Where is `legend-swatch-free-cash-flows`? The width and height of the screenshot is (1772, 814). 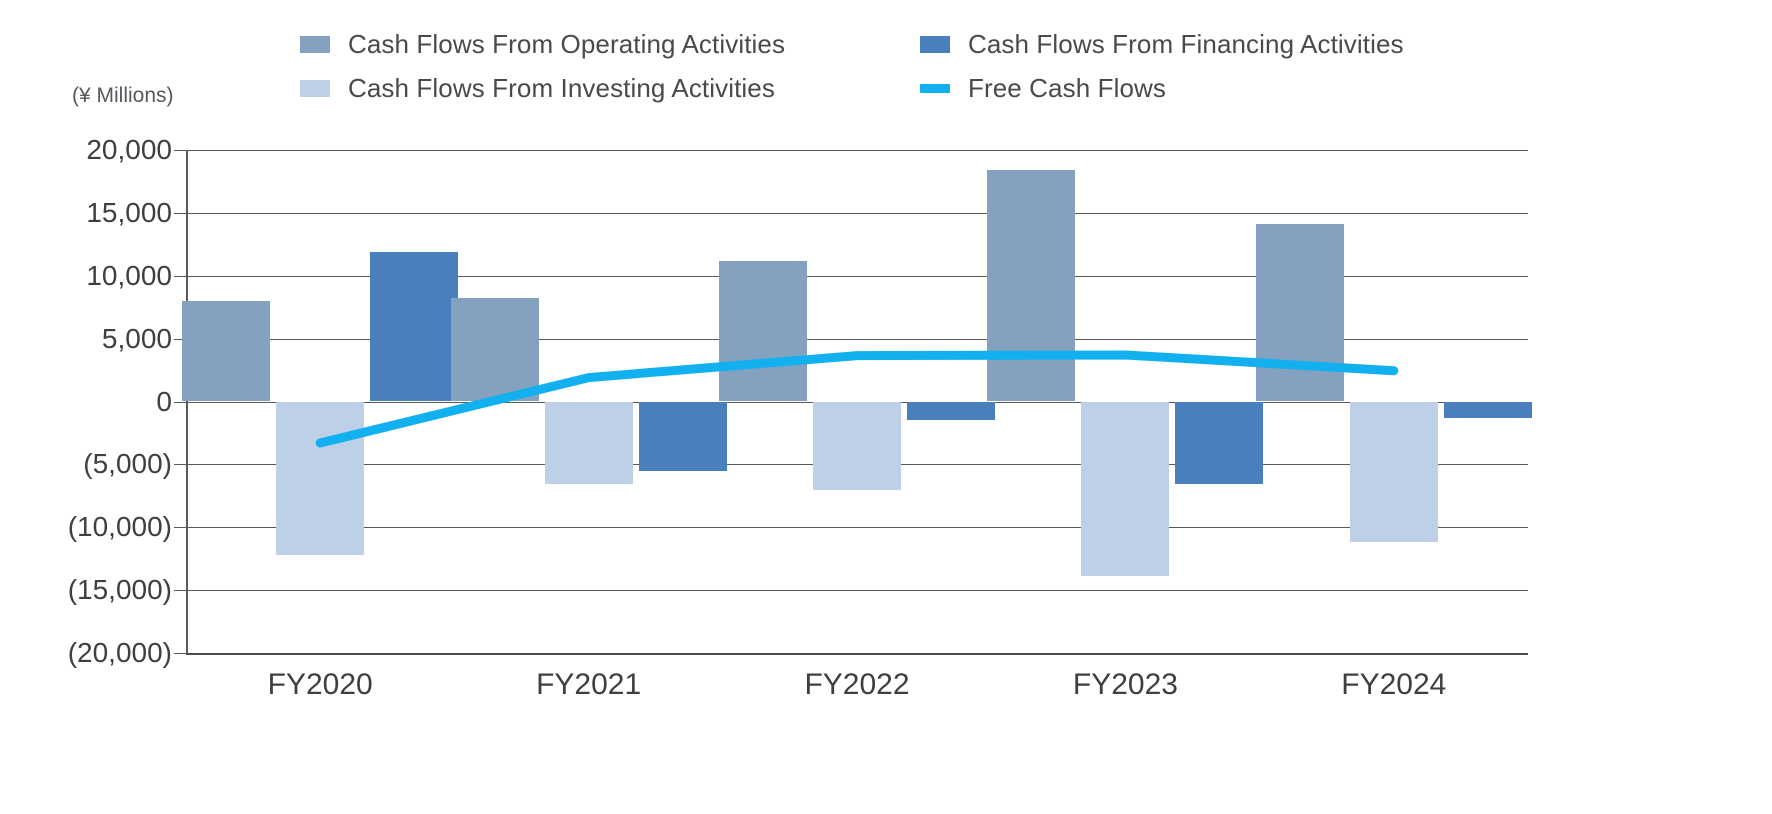
legend-swatch-free-cash-flows is located at coordinates (935, 88).